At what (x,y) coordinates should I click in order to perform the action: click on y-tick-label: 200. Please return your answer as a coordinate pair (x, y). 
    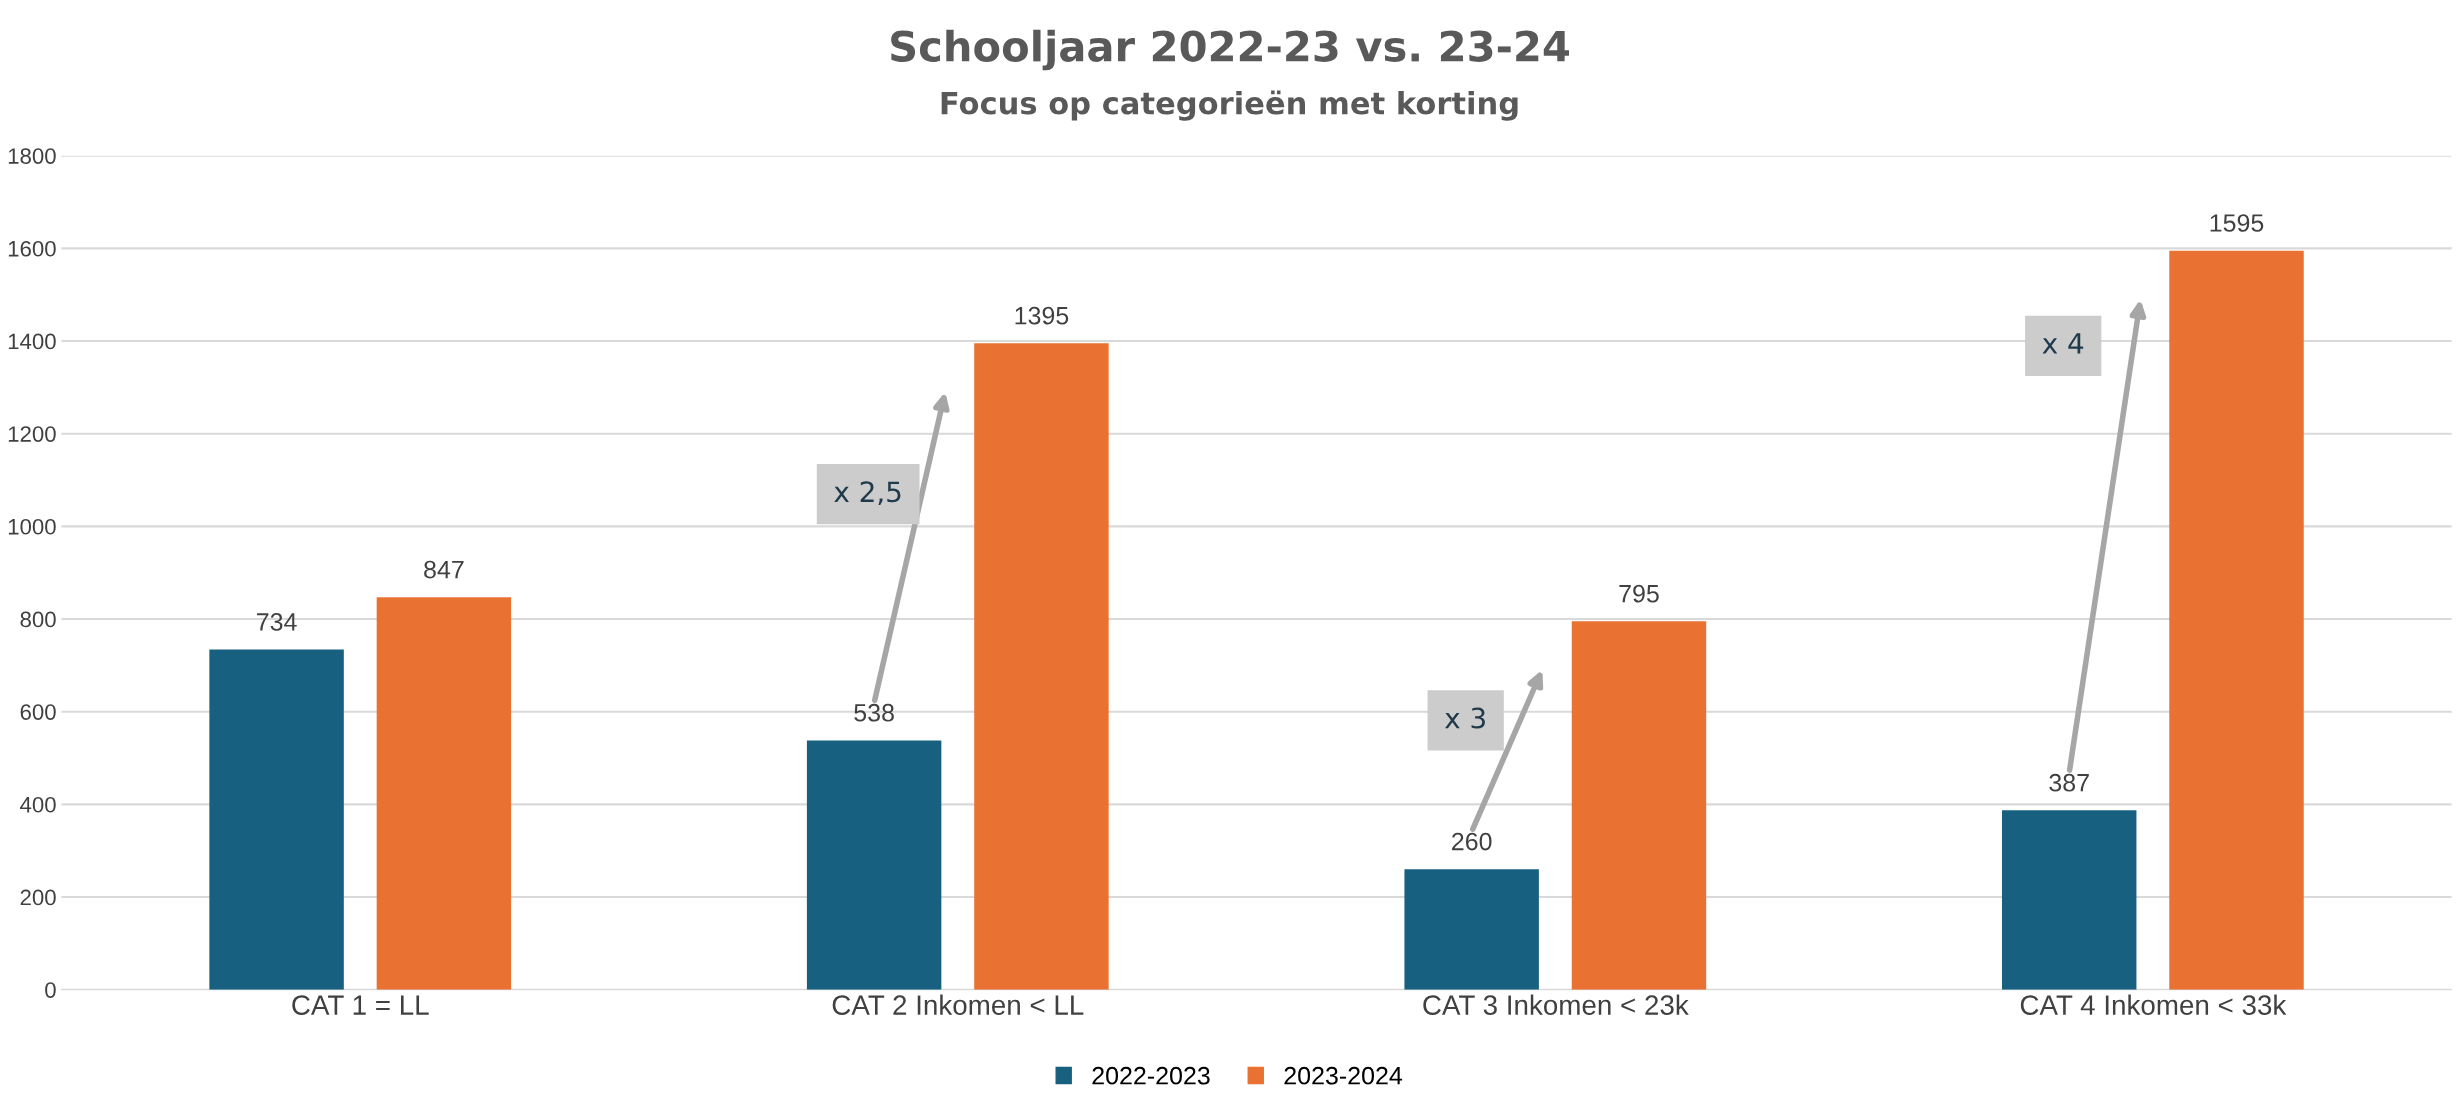
    Looking at the image, I should click on (38, 897).